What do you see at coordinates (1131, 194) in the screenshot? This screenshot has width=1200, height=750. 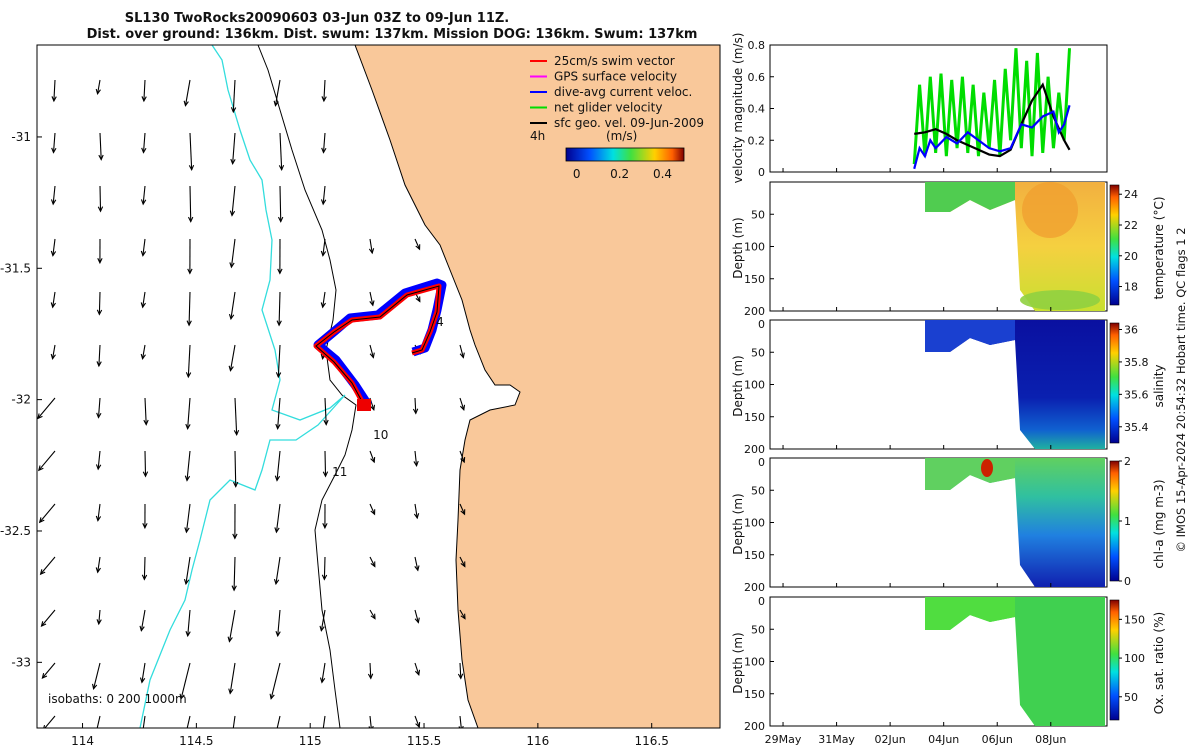 I see `colorbar-tick-label: 24` at bounding box center [1131, 194].